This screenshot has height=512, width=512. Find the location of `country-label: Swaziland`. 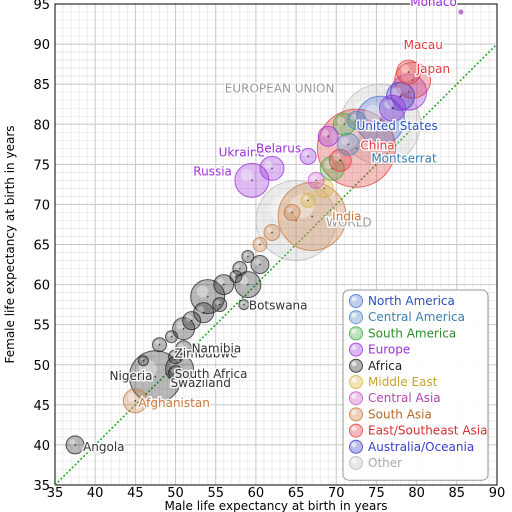

country-label: Swaziland is located at coordinates (201, 383).